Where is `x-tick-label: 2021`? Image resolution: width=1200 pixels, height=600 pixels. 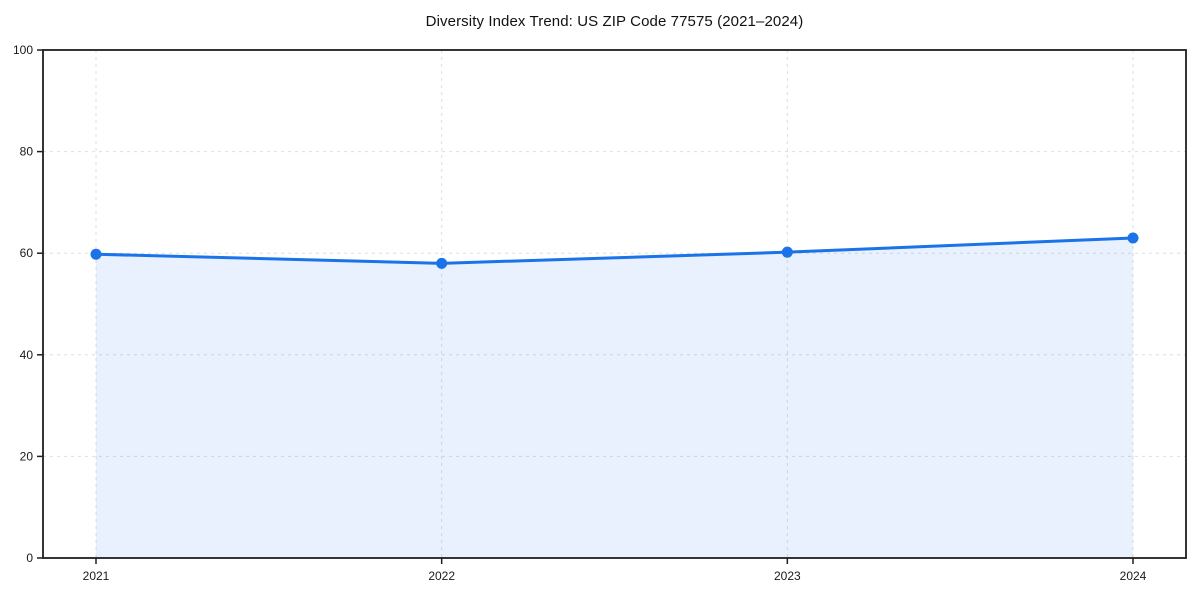
x-tick-label: 2021 is located at coordinates (96, 576).